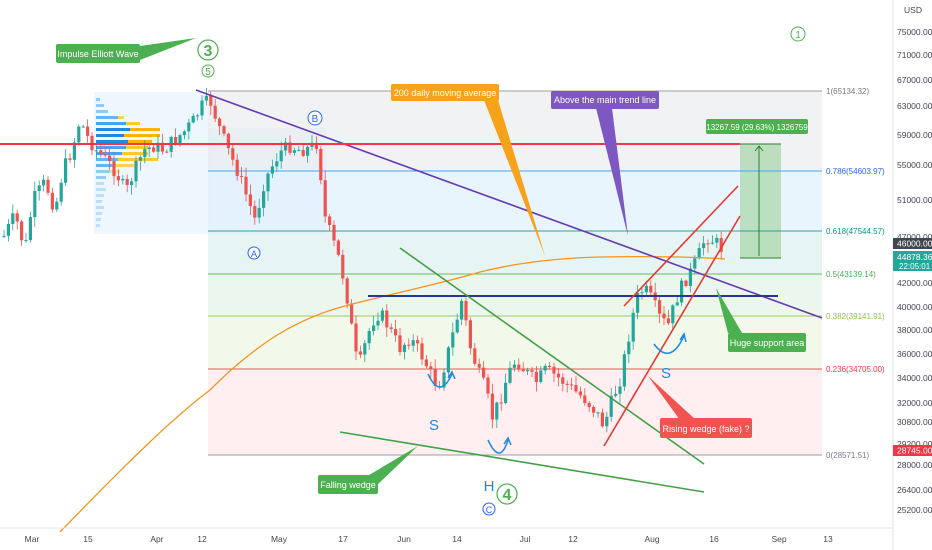 Image resolution: width=932 pixels, height=550 pixels. I want to click on fib-label-0382: 0.382(39141.91), so click(855, 316).